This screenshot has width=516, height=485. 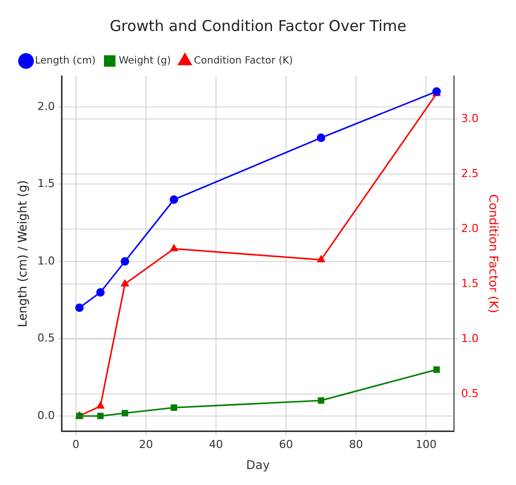 I want to click on y-axis-title: Length (cm) / Weight (g), so click(x=22, y=254).